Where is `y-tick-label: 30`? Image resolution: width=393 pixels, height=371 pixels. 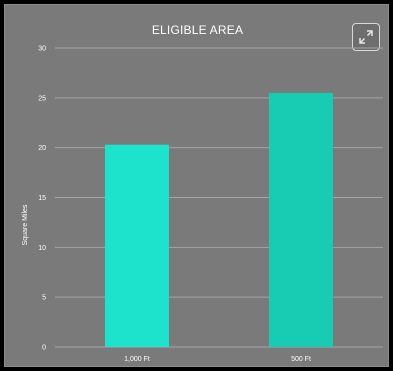
y-tick-label: 30 is located at coordinates (42, 49).